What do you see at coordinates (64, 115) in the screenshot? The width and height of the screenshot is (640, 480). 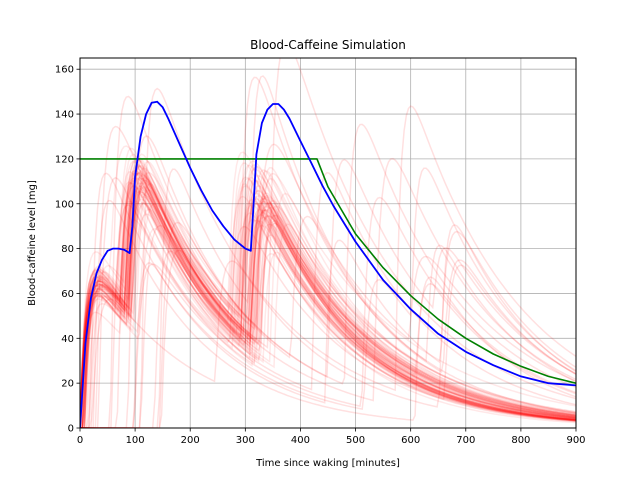 I see `y-tick-label: 140` at bounding box center [64, 115].